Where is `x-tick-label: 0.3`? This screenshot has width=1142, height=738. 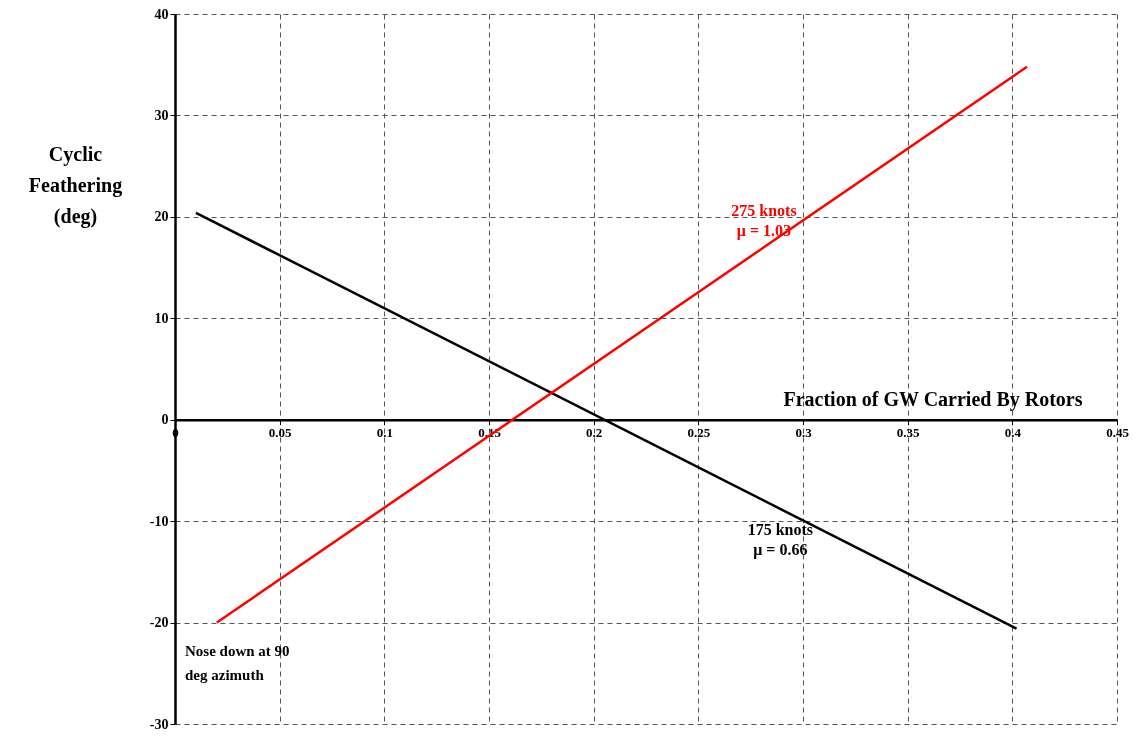 x-tick-label: 0.3 is located at coordinates (804, 433).